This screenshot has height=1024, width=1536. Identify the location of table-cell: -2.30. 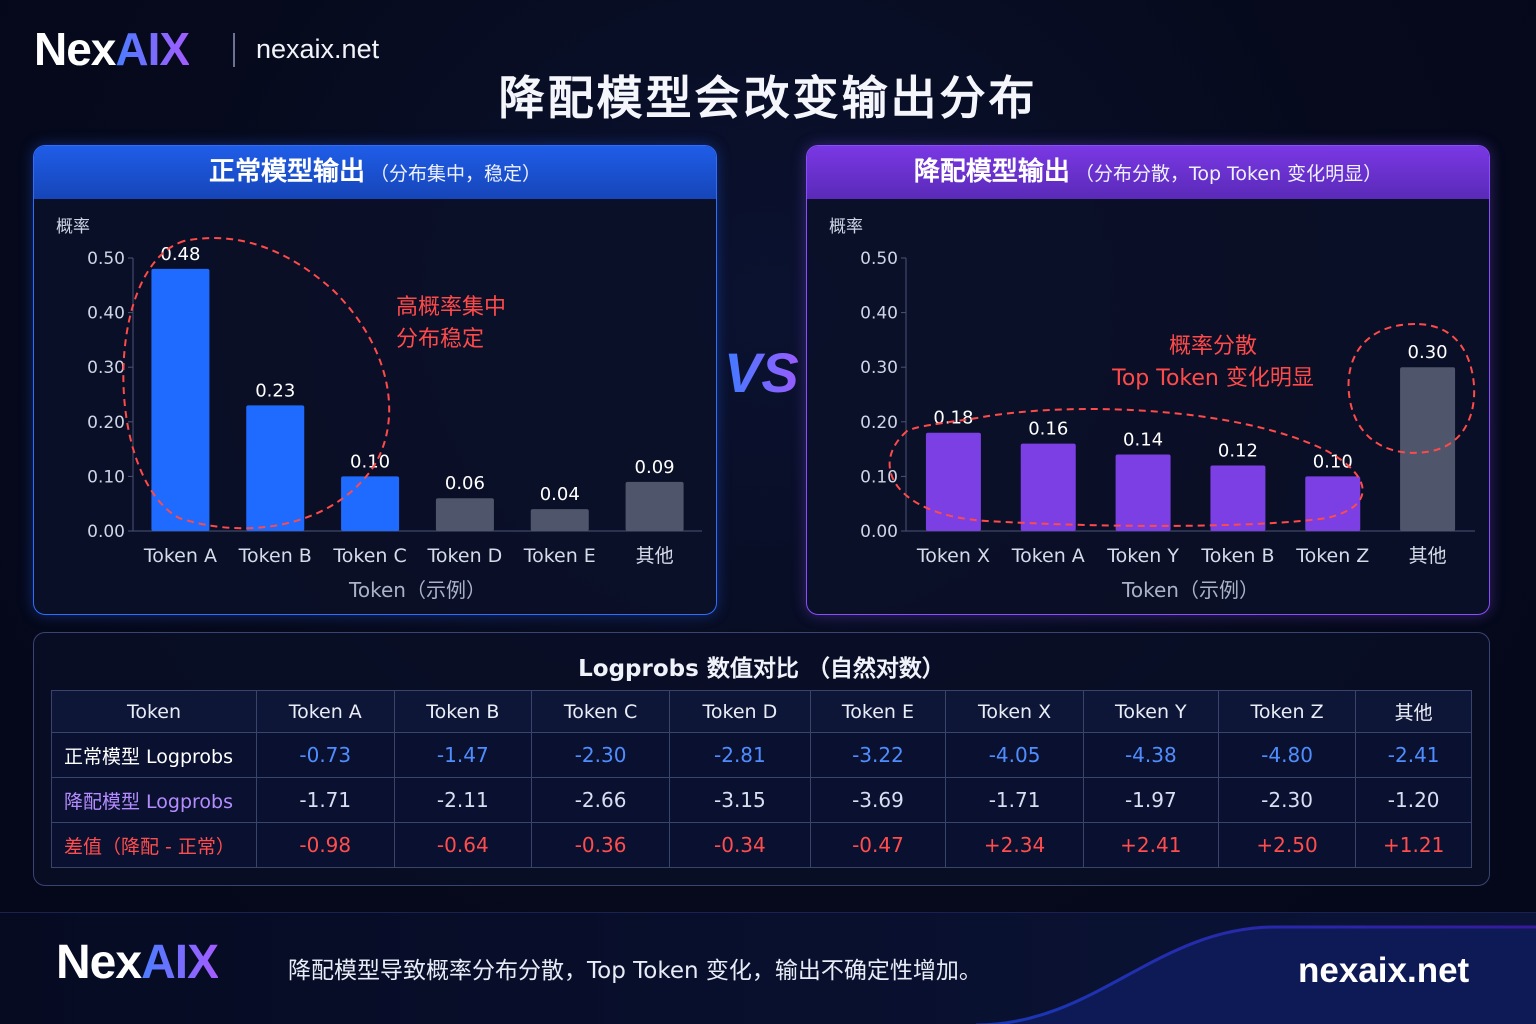
(1287, 800).